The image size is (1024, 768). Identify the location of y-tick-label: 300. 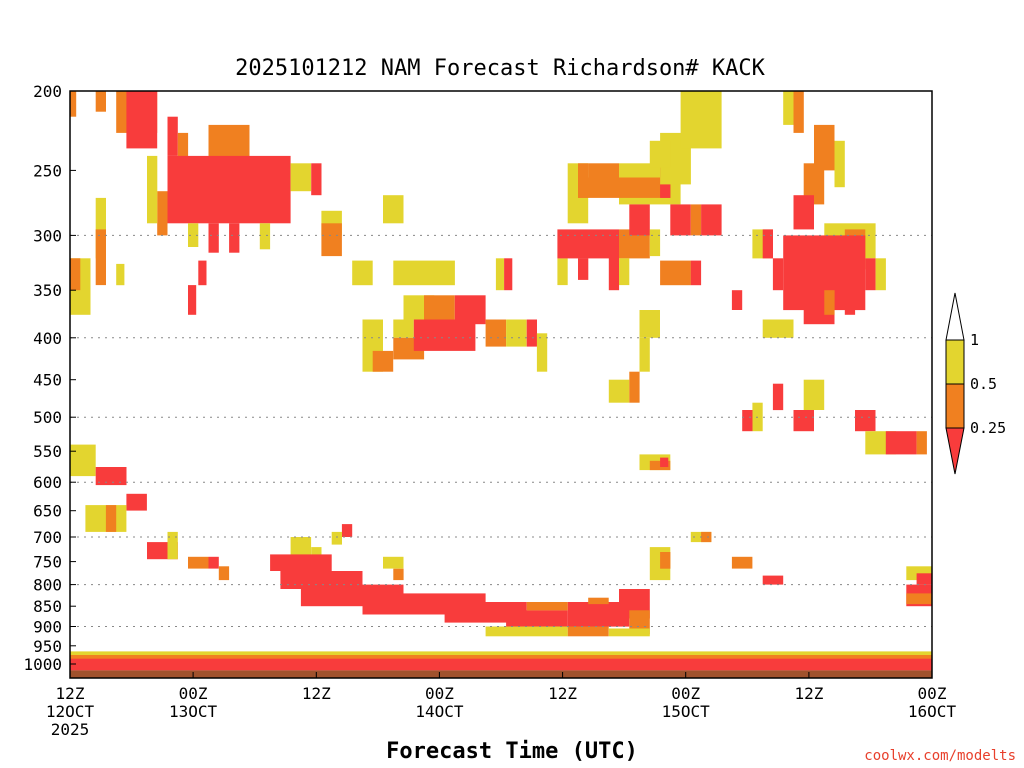
(47, 235).